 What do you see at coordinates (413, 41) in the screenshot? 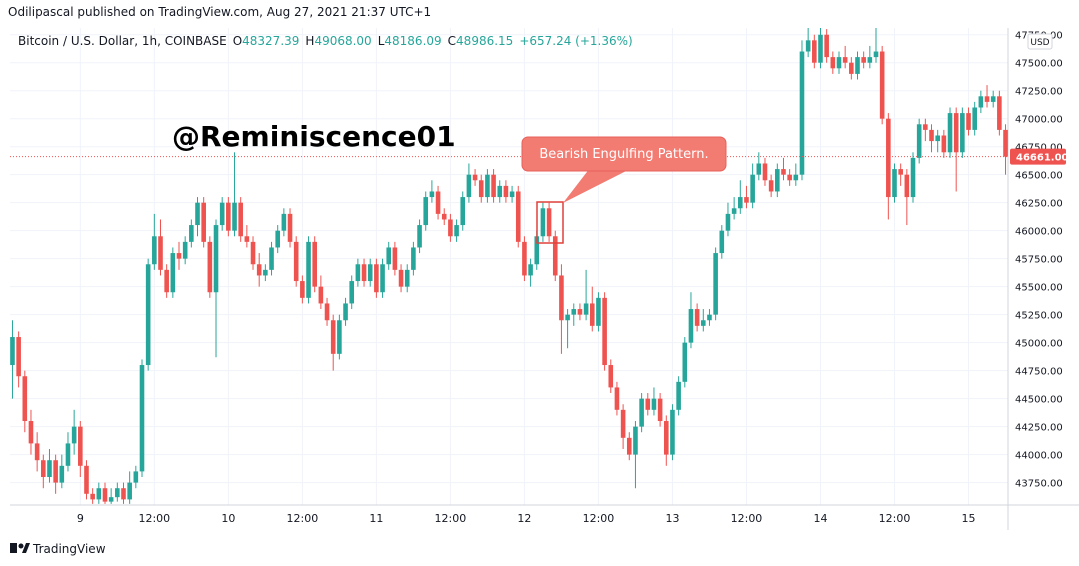
I see `ohlc-value: 48186.09` at bounding box center [413, 41].